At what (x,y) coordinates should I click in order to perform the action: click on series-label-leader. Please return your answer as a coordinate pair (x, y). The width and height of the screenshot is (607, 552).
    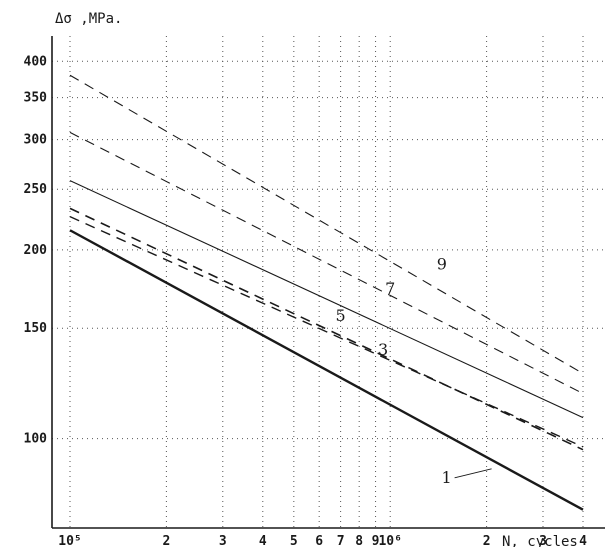
    Looking at the image, I should click on (473, 473).